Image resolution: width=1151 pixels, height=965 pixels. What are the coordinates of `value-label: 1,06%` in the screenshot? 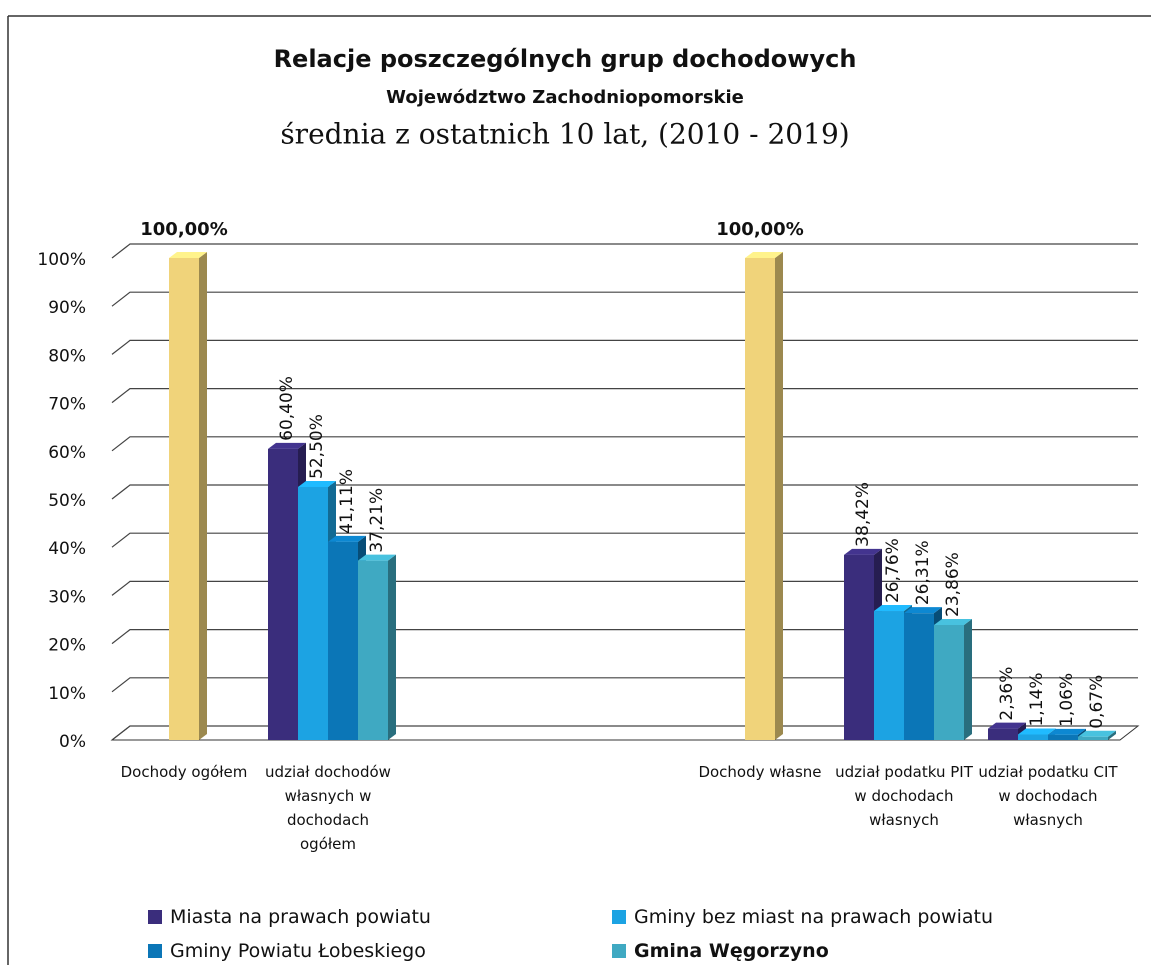 It's located at (1067, 700).